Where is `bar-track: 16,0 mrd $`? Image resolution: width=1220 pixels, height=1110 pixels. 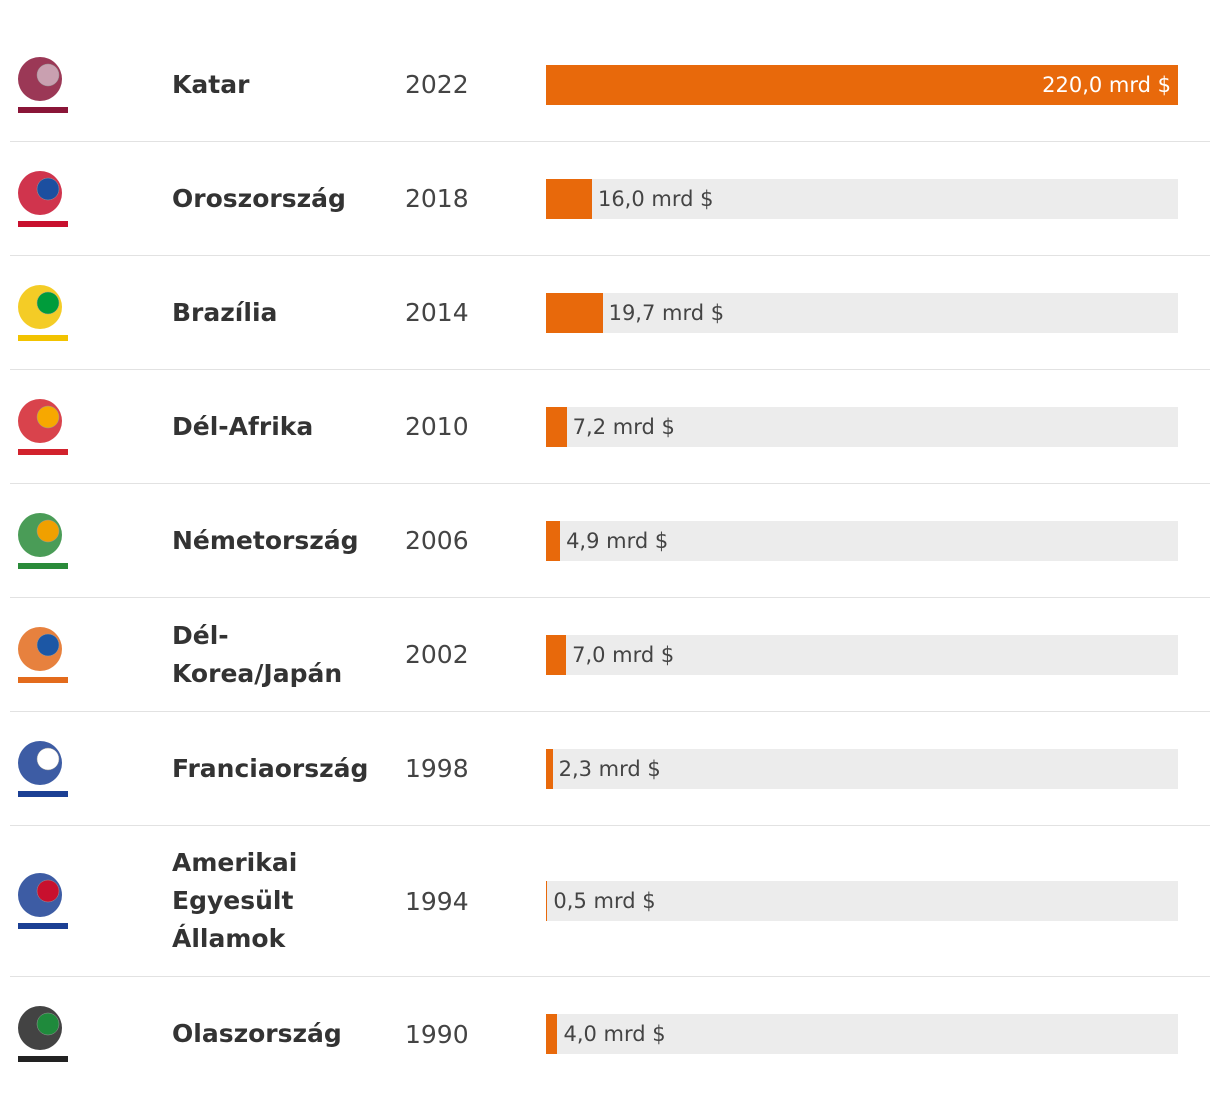 bar-track: 16,0 mrd $ is located at coordinates (862, 198).